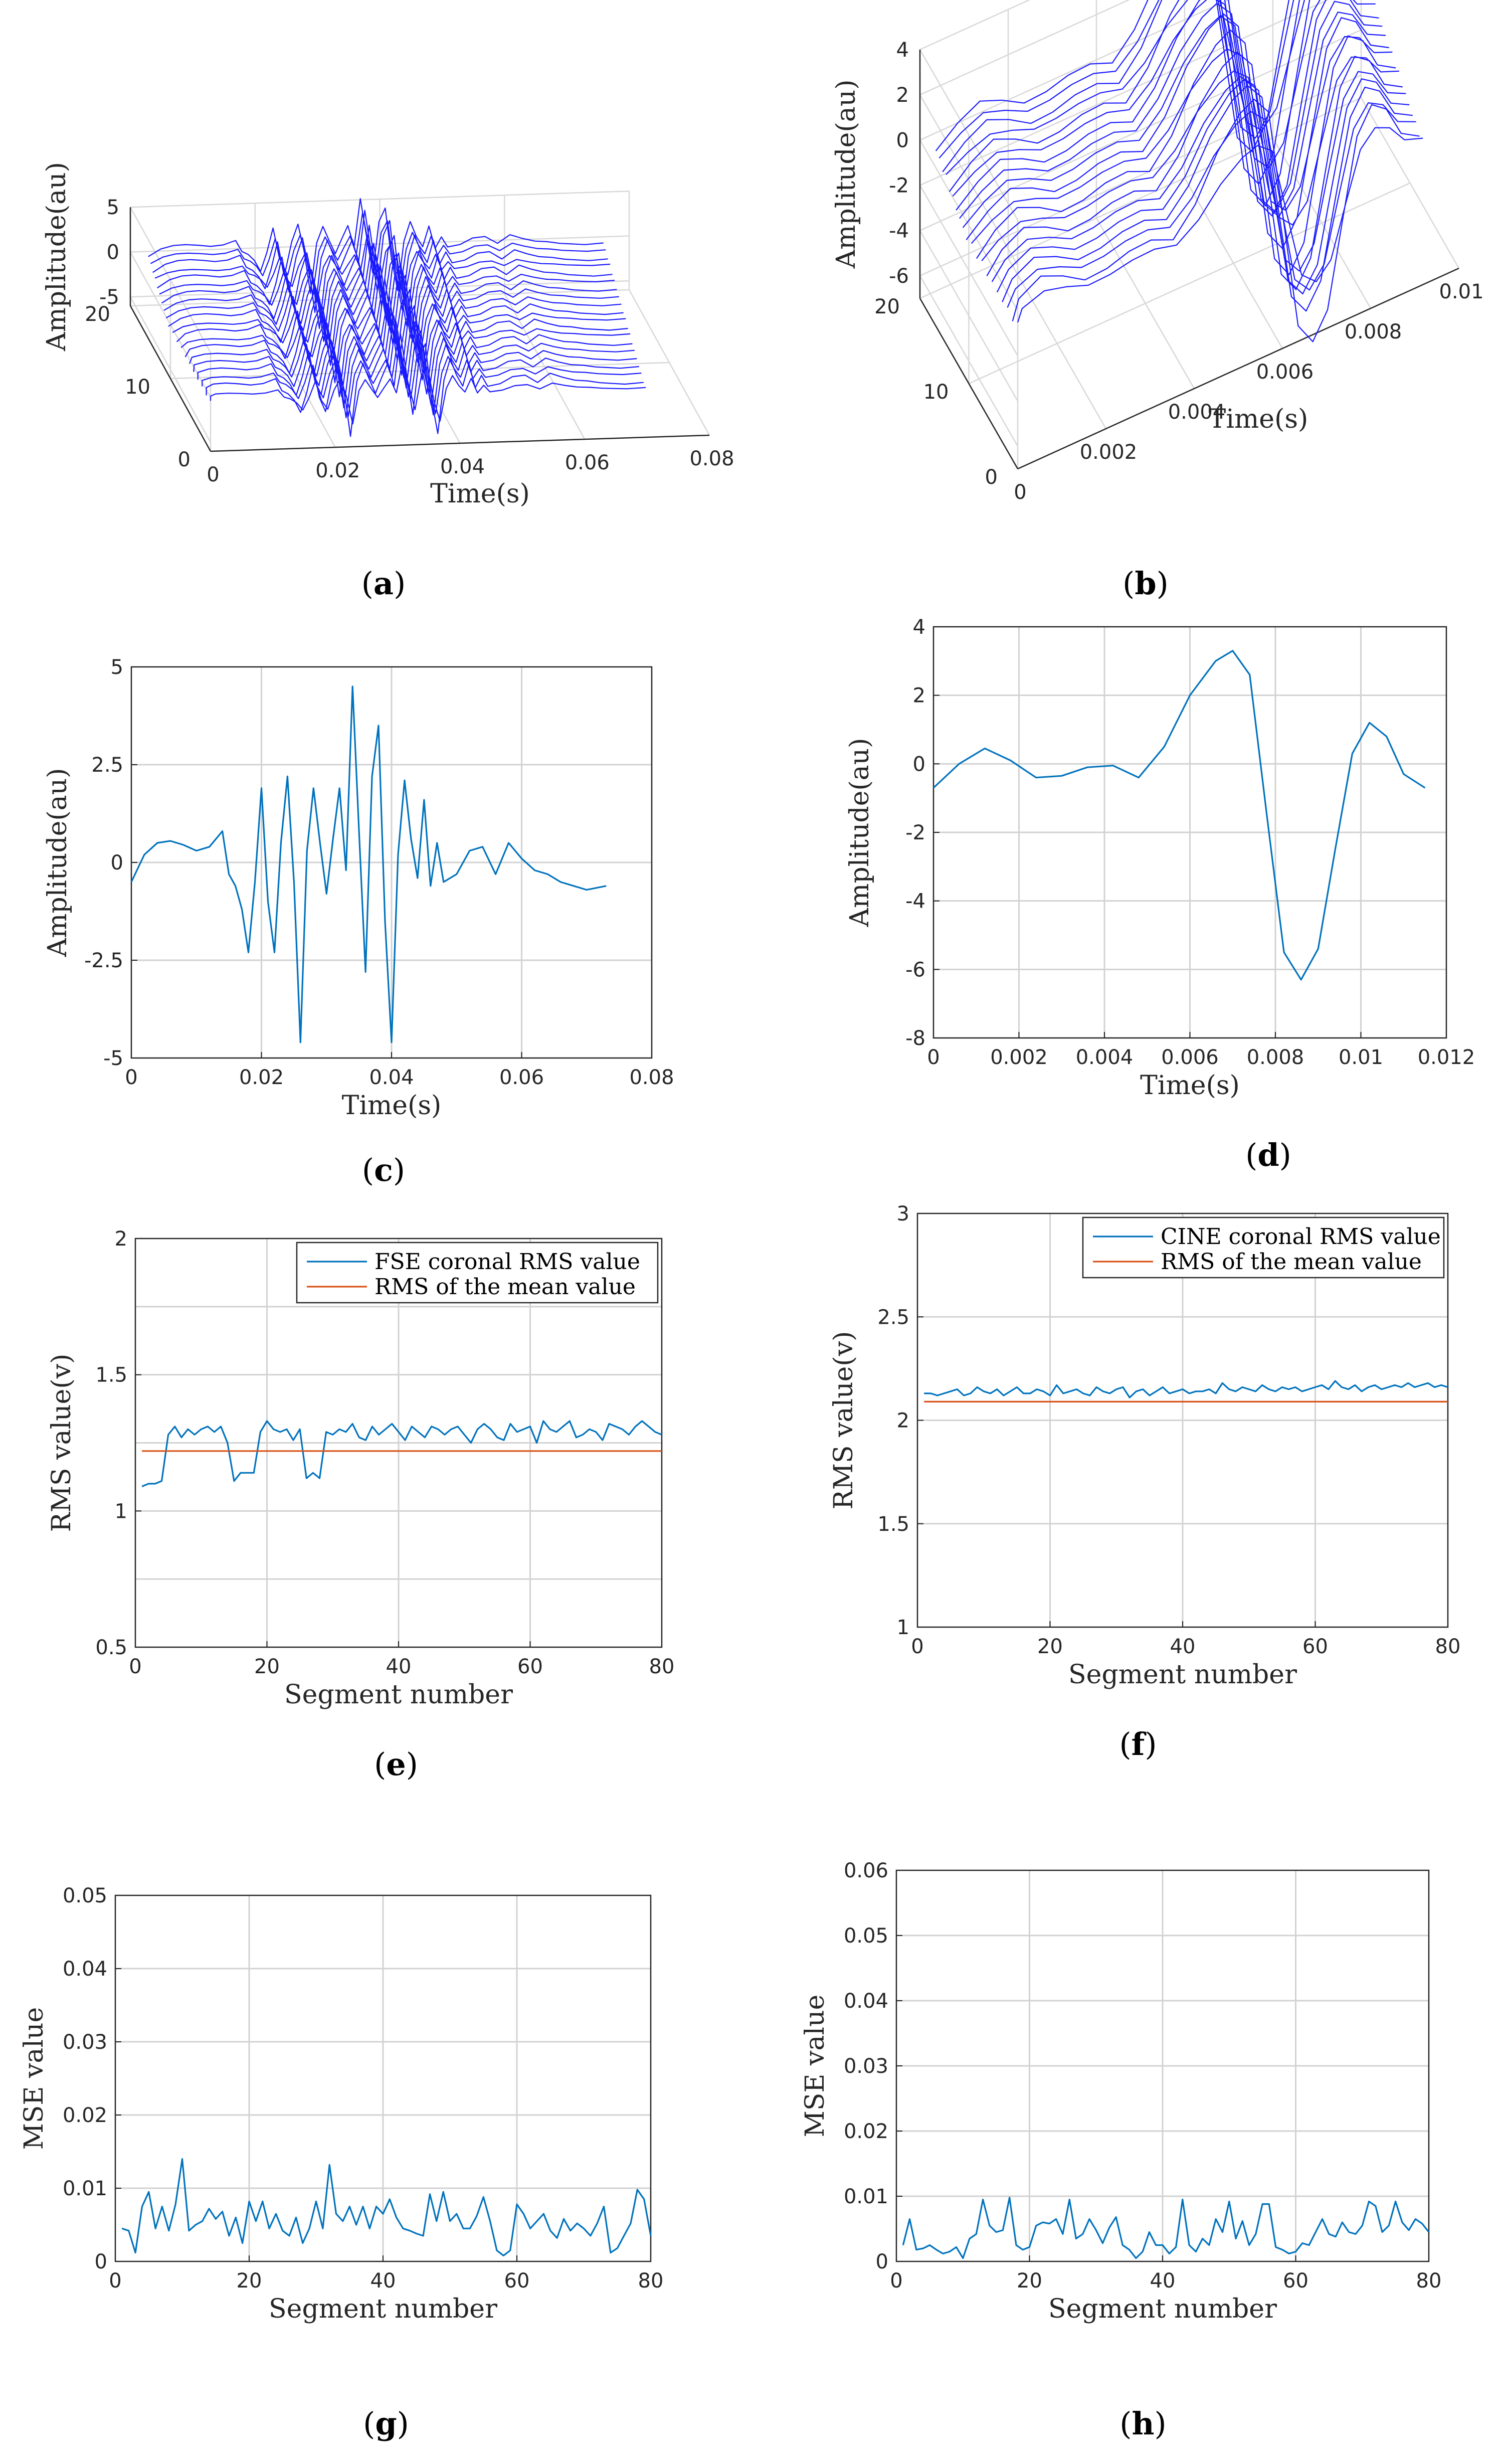 The width and height of the screenshot is (1503, 2464). I want to click on panel-caption: (a), so click(383, 584).